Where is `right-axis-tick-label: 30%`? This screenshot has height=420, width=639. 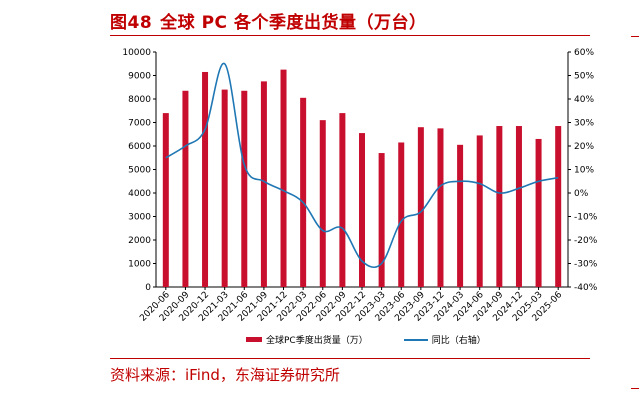 right-axis-tick-label: 30% is located at coordinates (584, 124).